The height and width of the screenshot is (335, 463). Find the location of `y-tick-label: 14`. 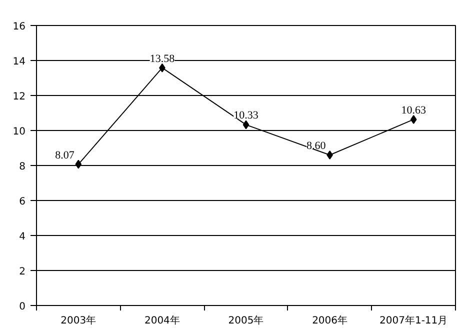

y-tick-label: 14 is located at coordinates (19, 62).